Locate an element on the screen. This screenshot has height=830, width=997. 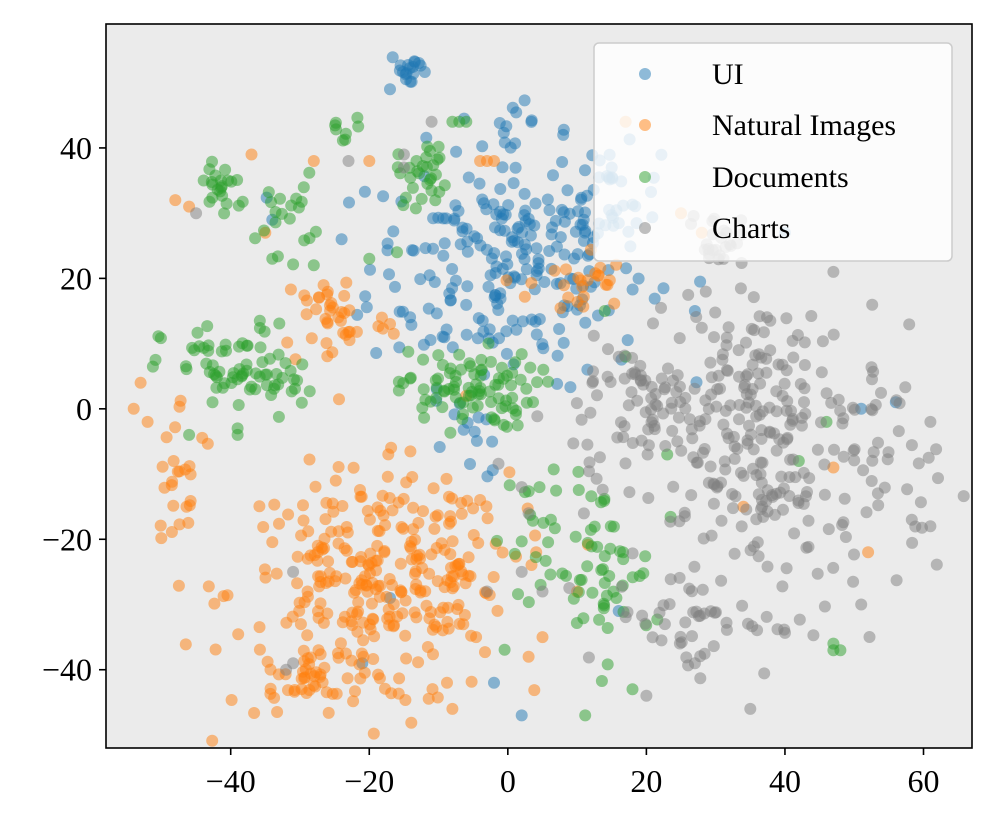
legend-label-charts: Charts is located at coordinates (751, 228).